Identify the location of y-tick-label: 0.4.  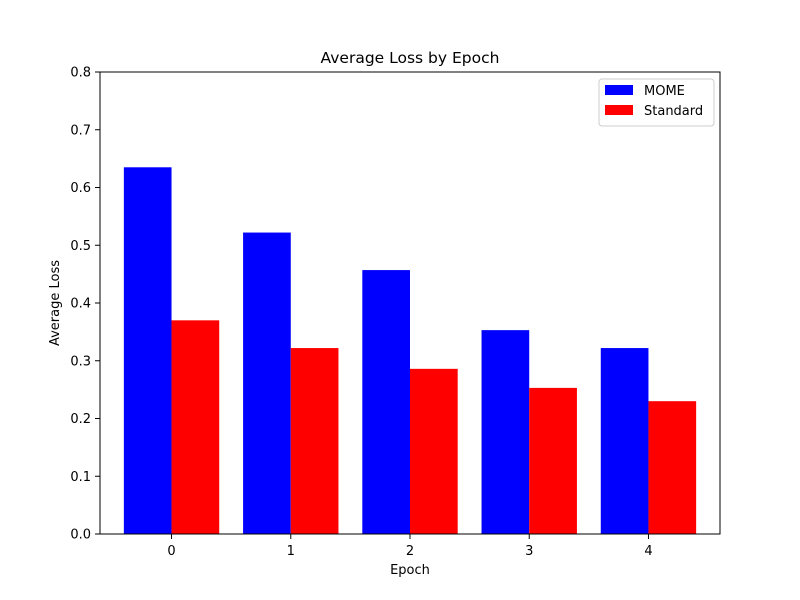
(80, 304).